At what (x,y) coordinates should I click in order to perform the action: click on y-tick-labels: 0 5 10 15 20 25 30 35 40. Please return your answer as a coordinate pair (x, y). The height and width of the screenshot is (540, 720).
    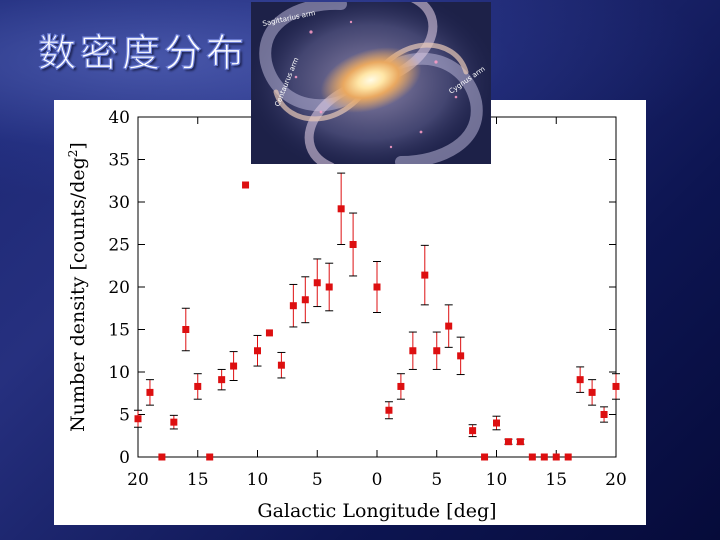
    Looking at the image, I should click on (119, 288).